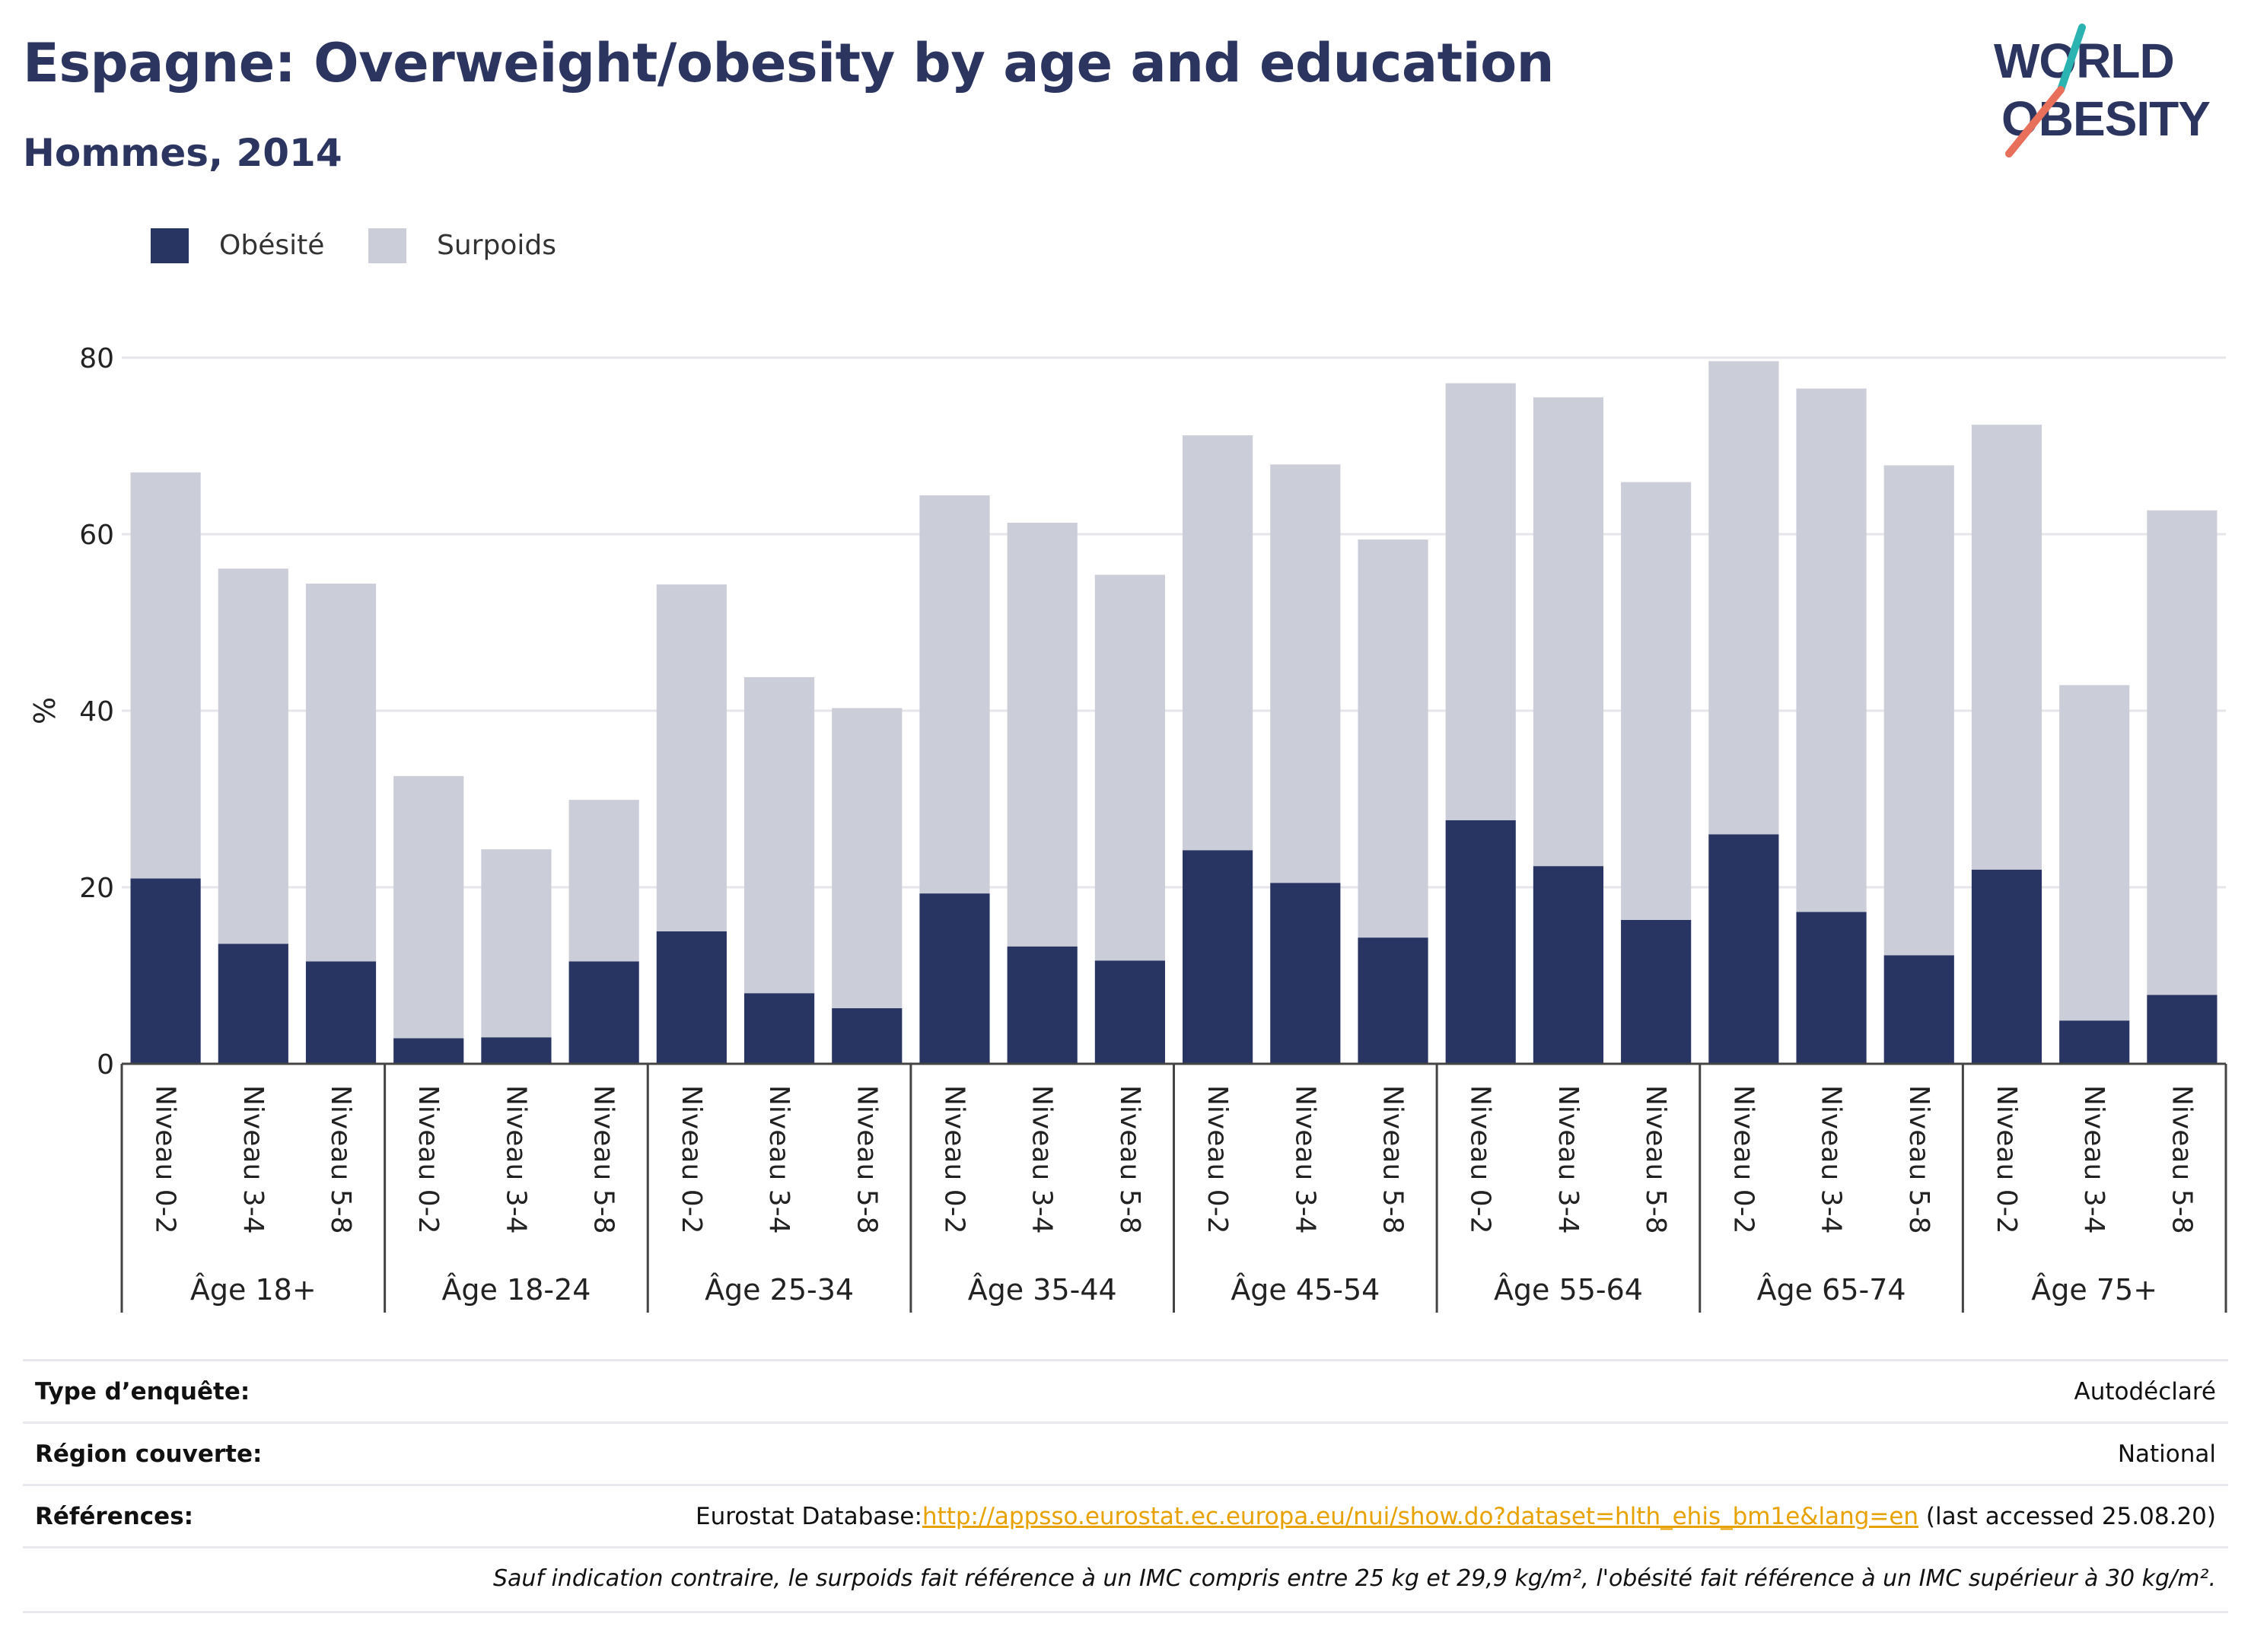  What do you see at coordinates (149, 1454) in the screenshot?
I see `region-label: Région couverte:` at bounding box center [149, 1454].